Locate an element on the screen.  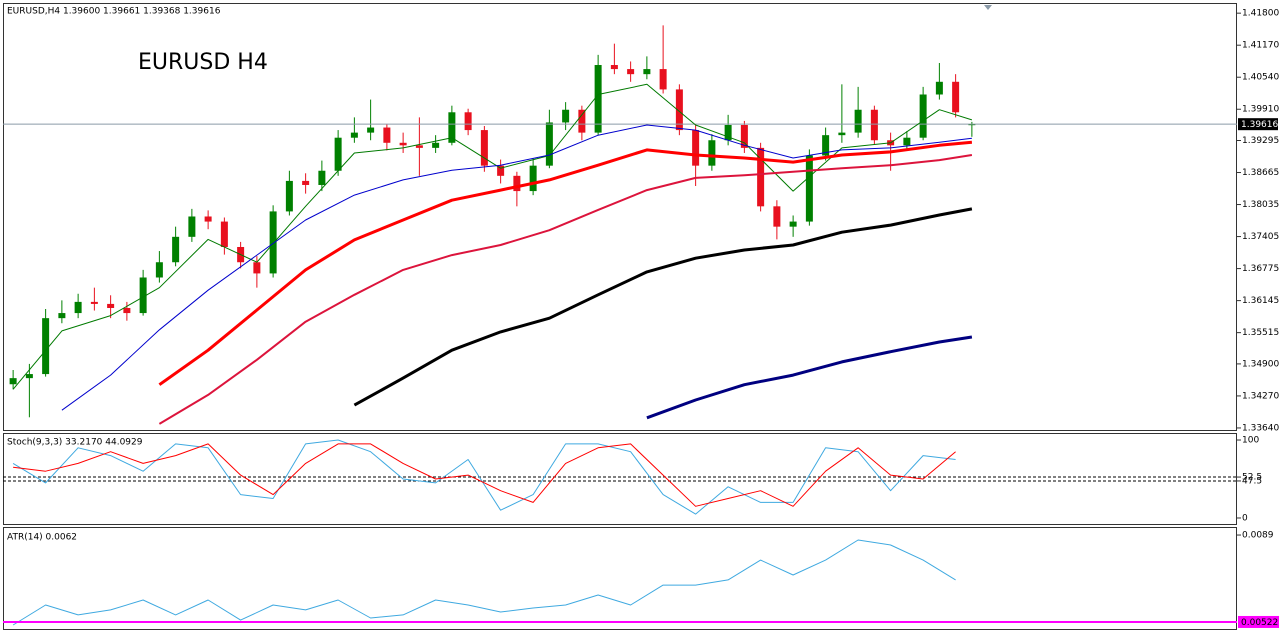
y-tick-label: 1.39910 is located at coordinates (1260, 110).